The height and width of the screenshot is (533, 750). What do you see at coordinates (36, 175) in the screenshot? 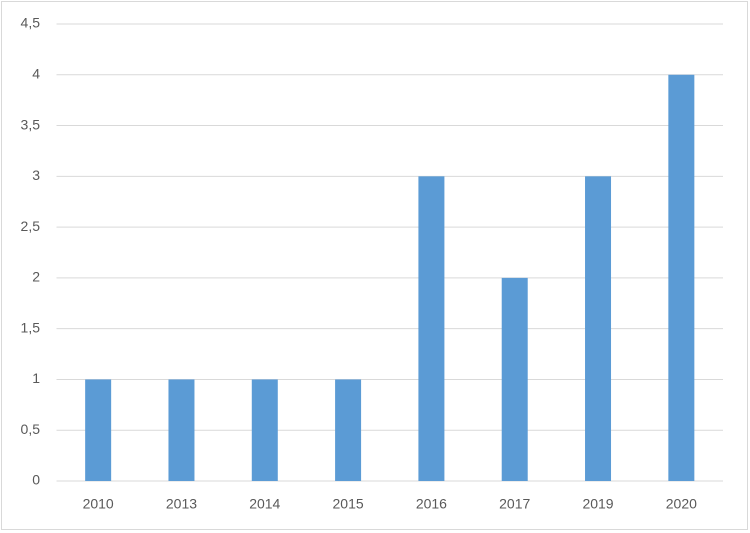
I see `y-tick-label: 3` at bounding box center [36, 175].